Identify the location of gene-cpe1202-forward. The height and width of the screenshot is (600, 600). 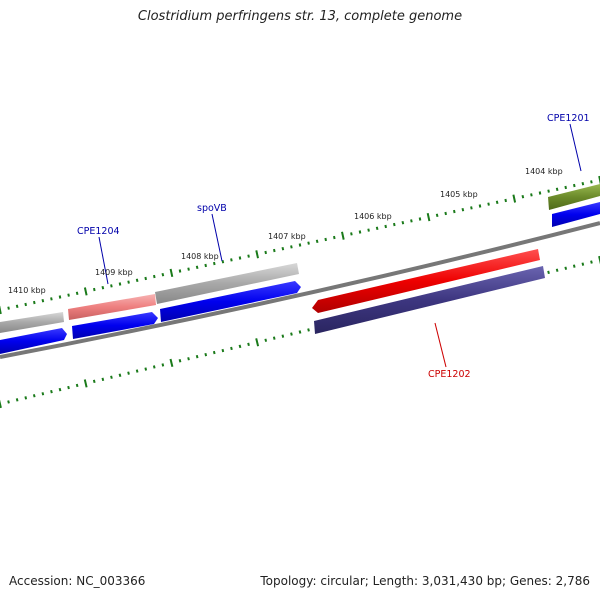
(426, 281).